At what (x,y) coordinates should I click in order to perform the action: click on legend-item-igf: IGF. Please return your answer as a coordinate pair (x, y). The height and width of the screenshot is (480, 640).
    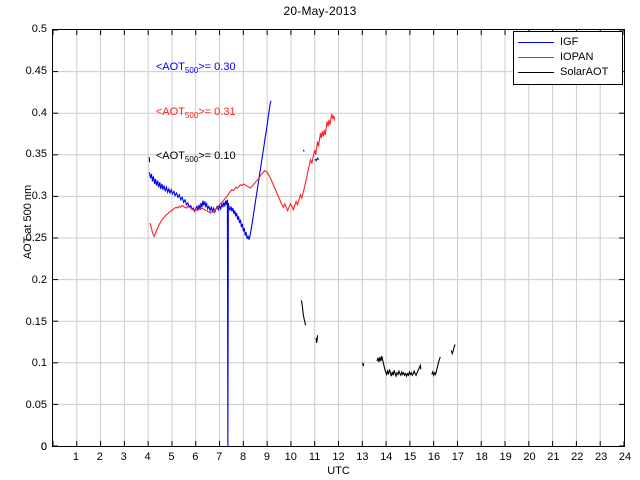
    Looking at the image, I should click on (568, 42).